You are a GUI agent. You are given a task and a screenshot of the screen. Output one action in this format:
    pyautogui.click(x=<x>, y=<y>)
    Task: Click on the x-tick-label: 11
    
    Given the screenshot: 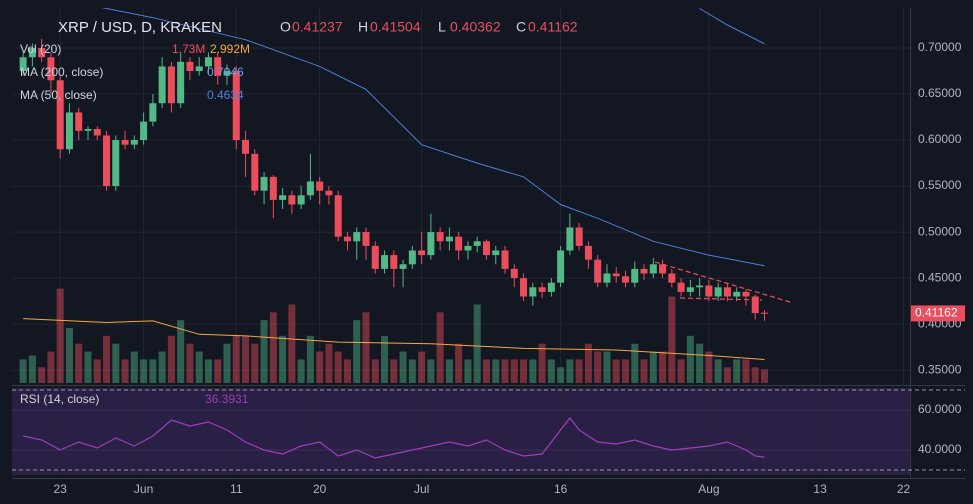 What is the action you would take?
    pyautogui.click(x=236, y=489)
    